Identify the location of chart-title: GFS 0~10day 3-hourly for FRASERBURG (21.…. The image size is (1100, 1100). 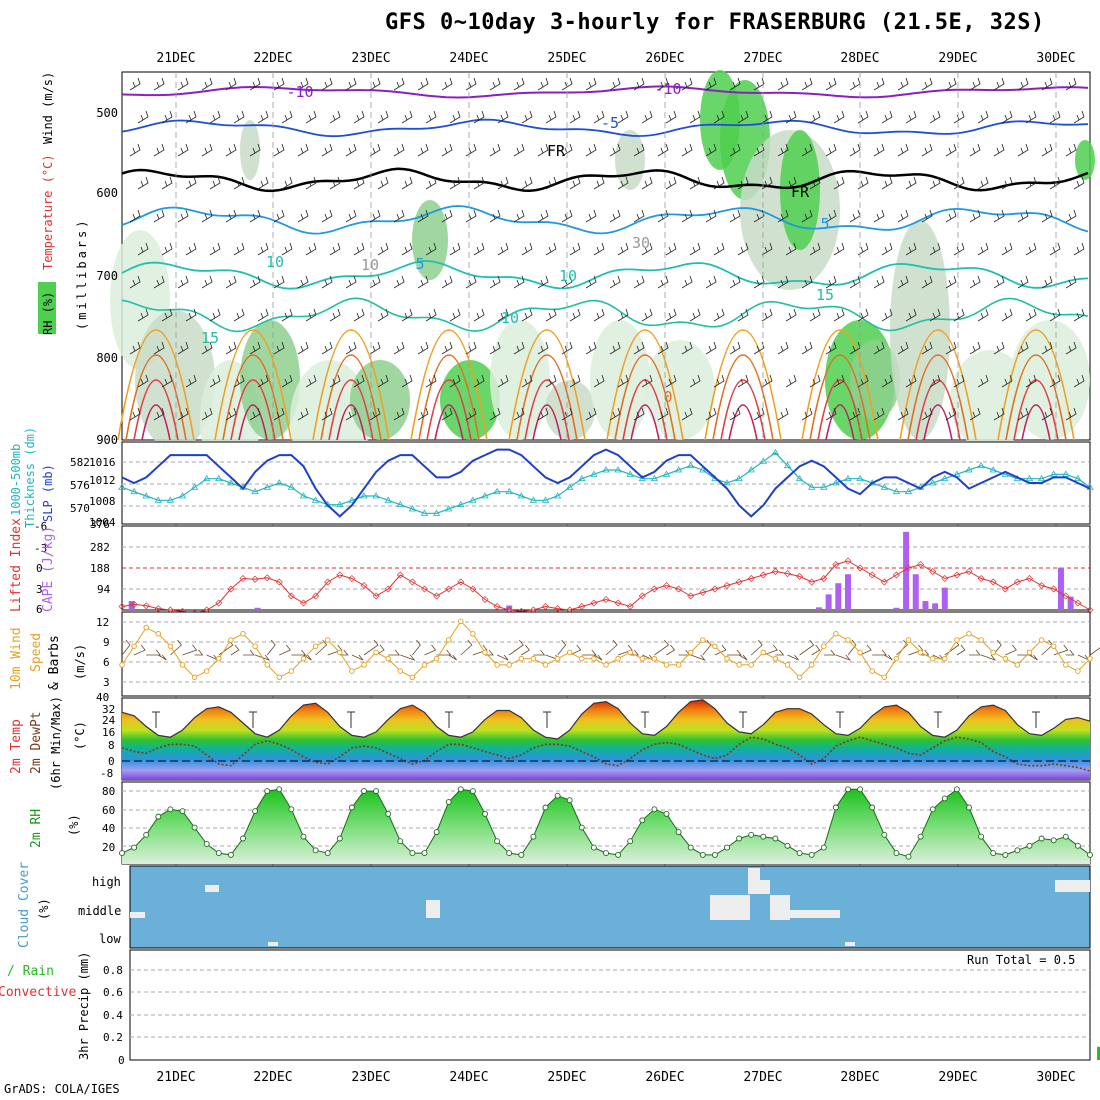
(715, 22).